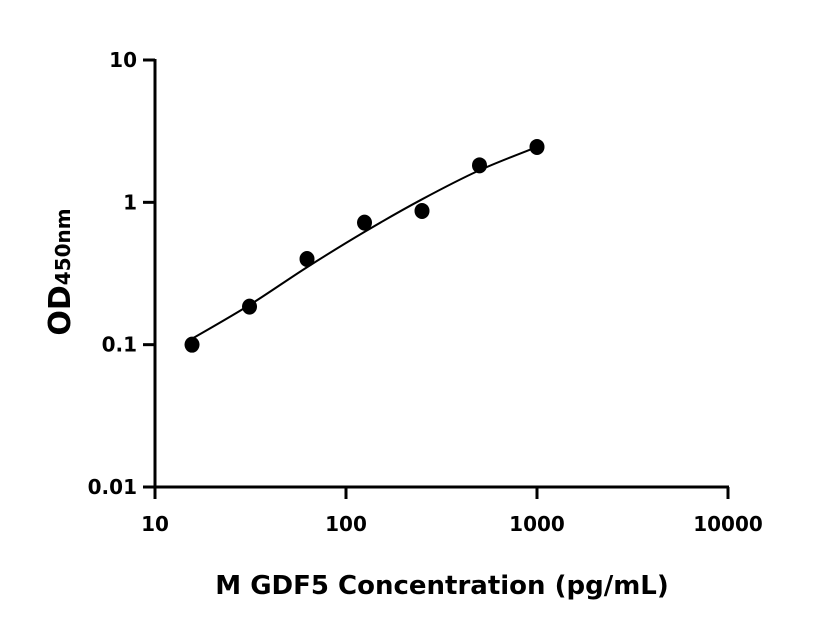 This screenshot has width=816, height=644. Describe the element at coordinates (130, 202) in the screenshot. I see `y-tick-label: 1` at that location.